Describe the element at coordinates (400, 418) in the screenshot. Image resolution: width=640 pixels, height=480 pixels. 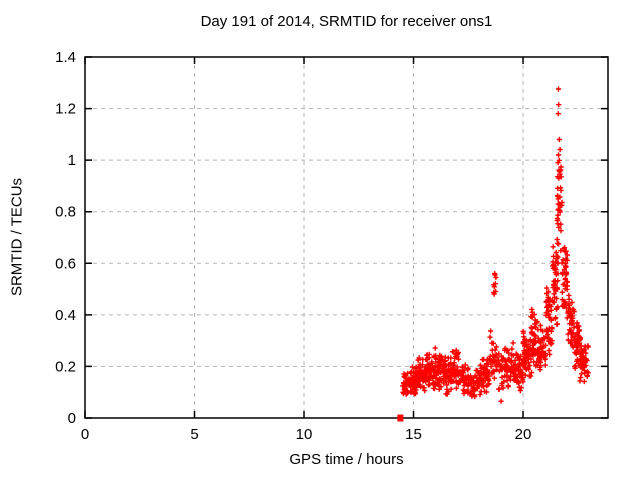
I see `zero-value-square-marker` at that location.